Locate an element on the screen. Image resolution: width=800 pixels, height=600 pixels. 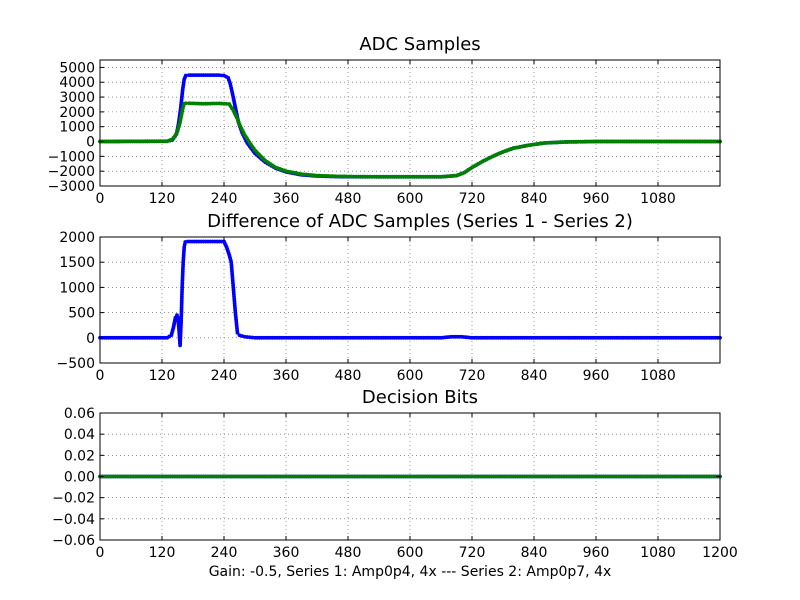
y-tick-label: 0.00 is located at coordinates (79, 478).